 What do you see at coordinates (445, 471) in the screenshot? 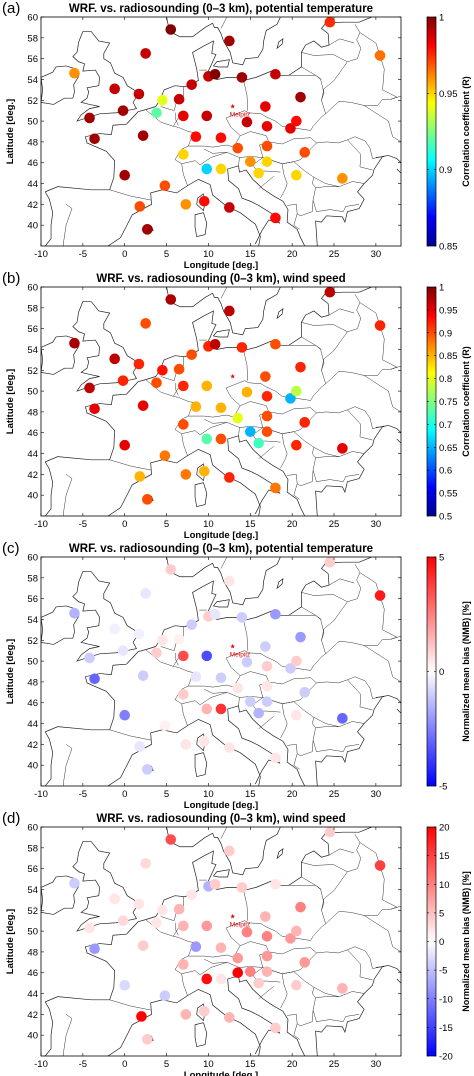
I see `colorbar-tick-label: 0.6` at bounding box center [445, 471].